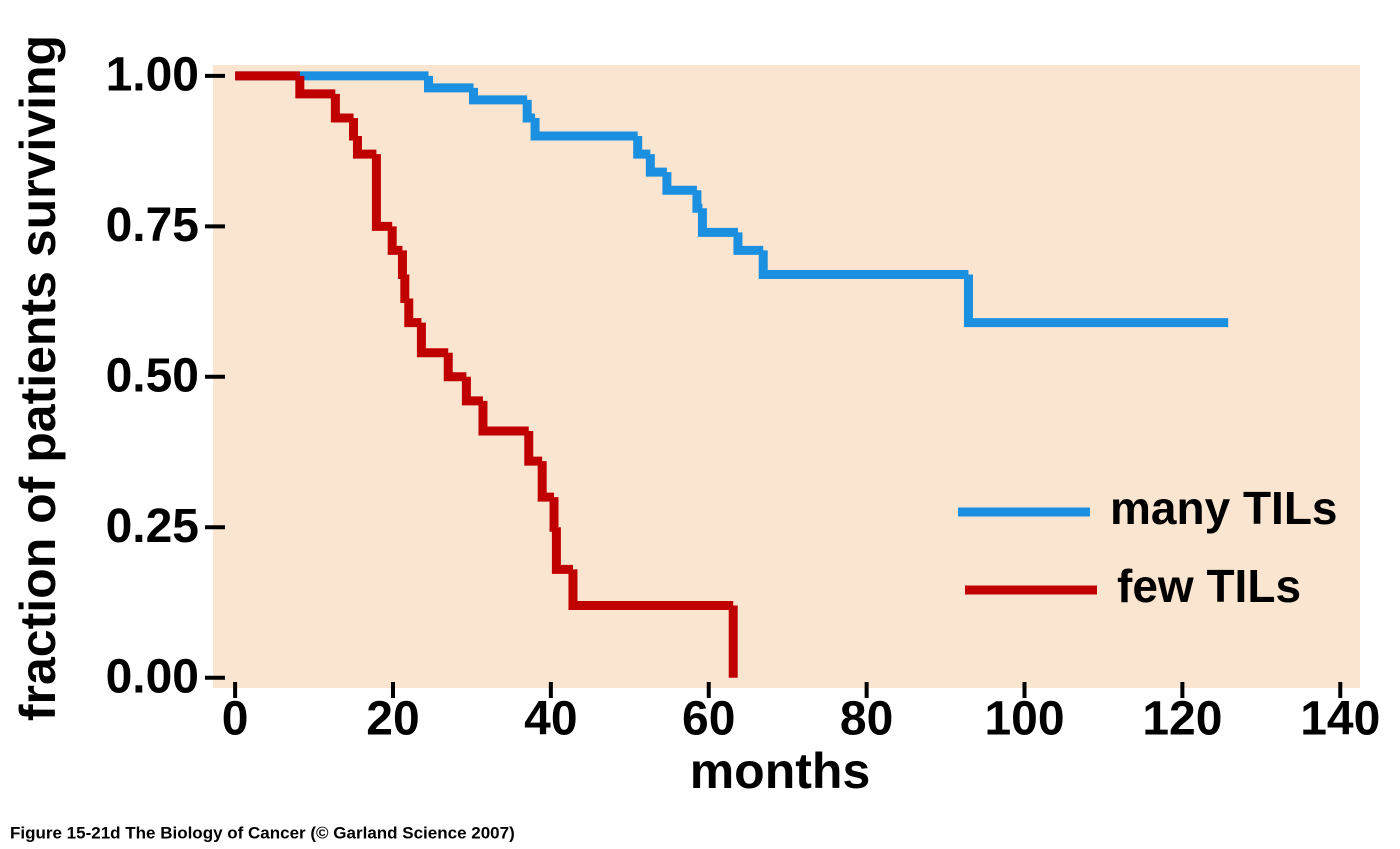 The width and height of the screenshot is (1400, 849). Describe the element at coordinates (152, 75) in the screenshot. I see `y-tick-label: 1.00` at that location.